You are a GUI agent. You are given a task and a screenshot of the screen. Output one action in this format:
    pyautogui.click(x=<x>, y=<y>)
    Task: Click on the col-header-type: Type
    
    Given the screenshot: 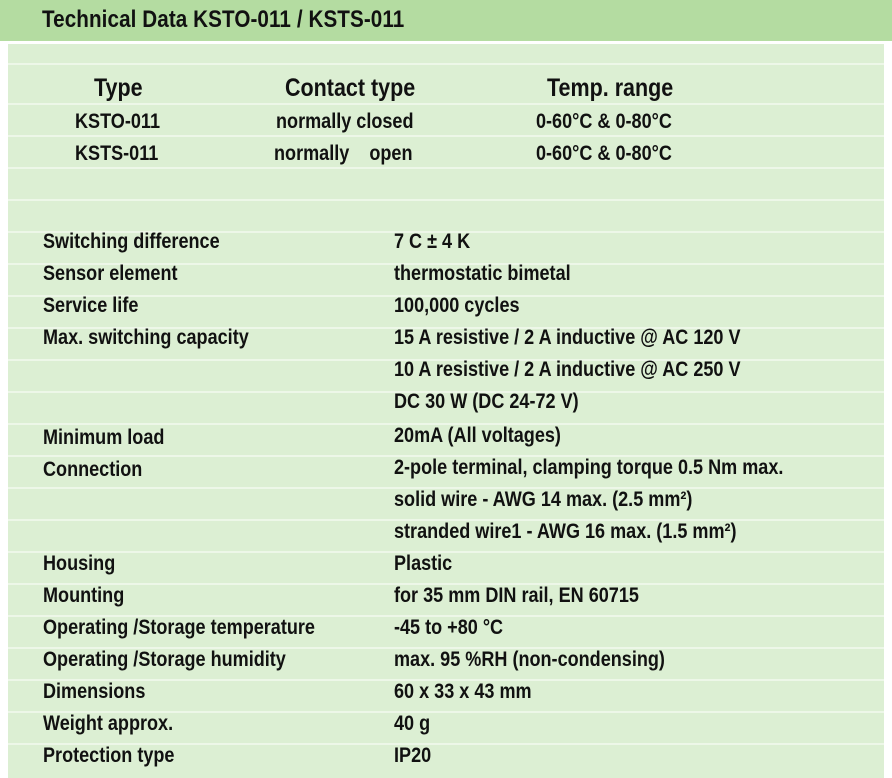 What is the action you would take?
    pyautogui.click(x=118, y=88)
    